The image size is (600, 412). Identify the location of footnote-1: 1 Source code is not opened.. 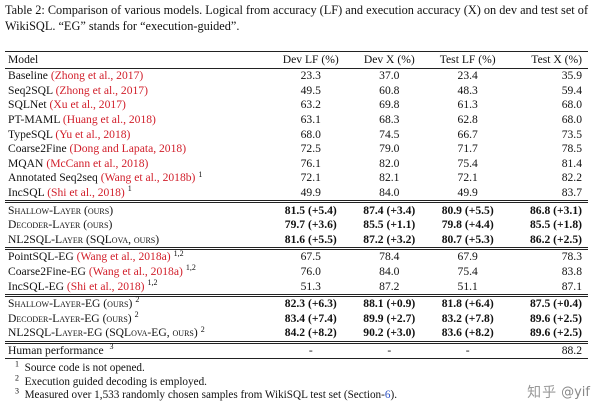
(80, 366).